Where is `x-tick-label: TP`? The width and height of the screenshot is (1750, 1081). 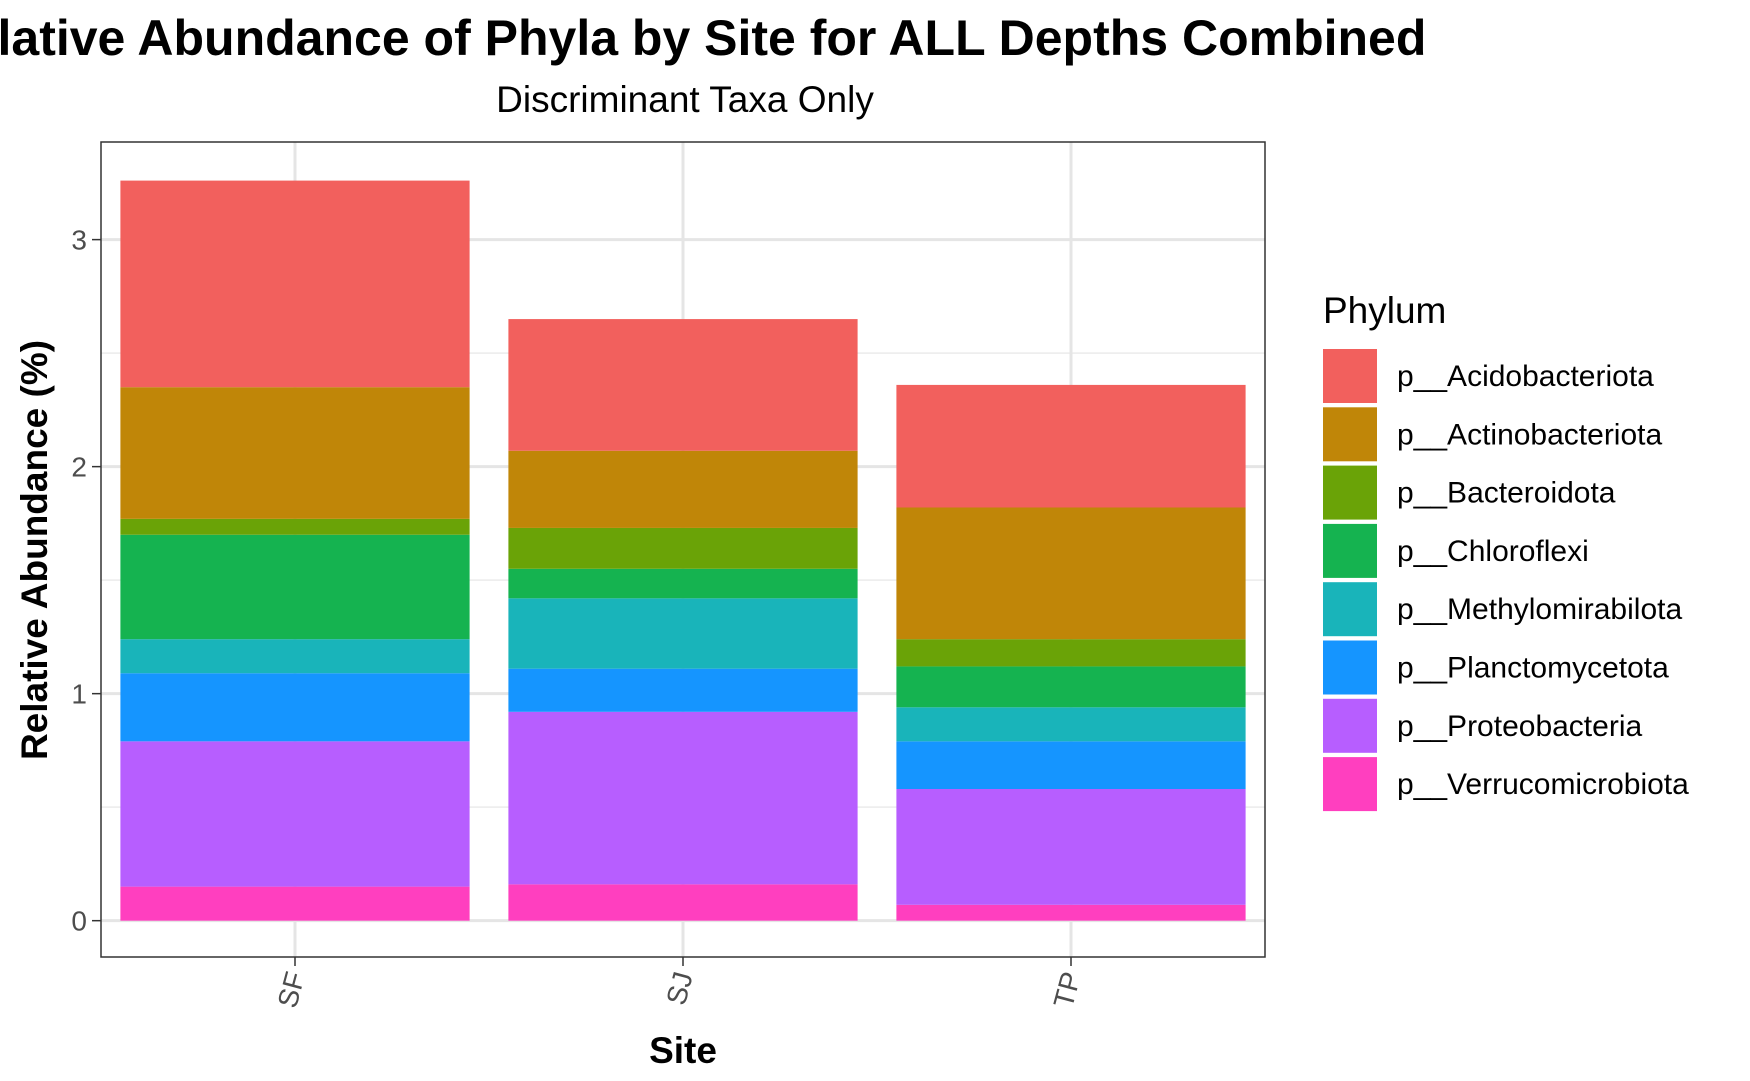 x-tick-label: TP is located at coordinates (1067, 990).